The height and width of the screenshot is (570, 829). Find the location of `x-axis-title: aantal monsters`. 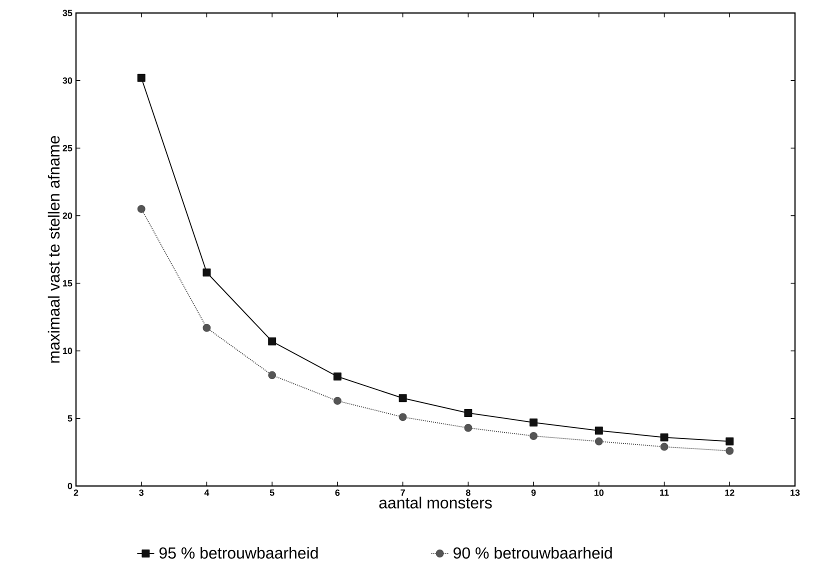

x-axis-title: aantal monsters is located at coordinates (435, 502).